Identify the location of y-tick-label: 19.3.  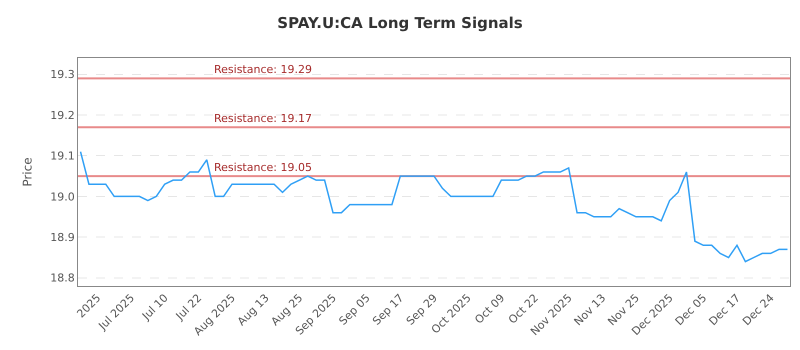
(62, 75).